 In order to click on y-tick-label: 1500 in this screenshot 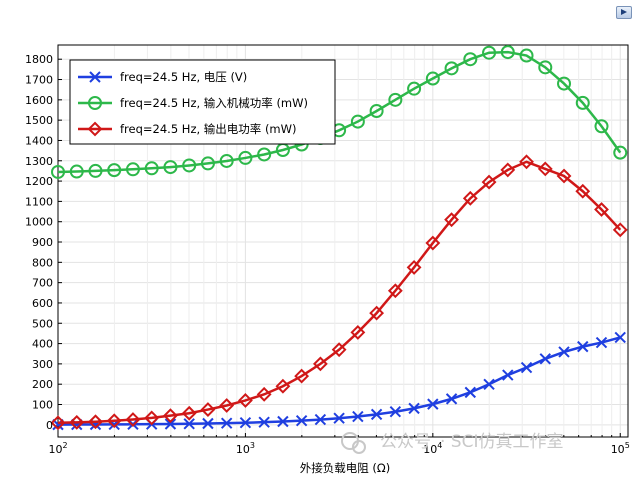, I will do `click(39, 120)`.